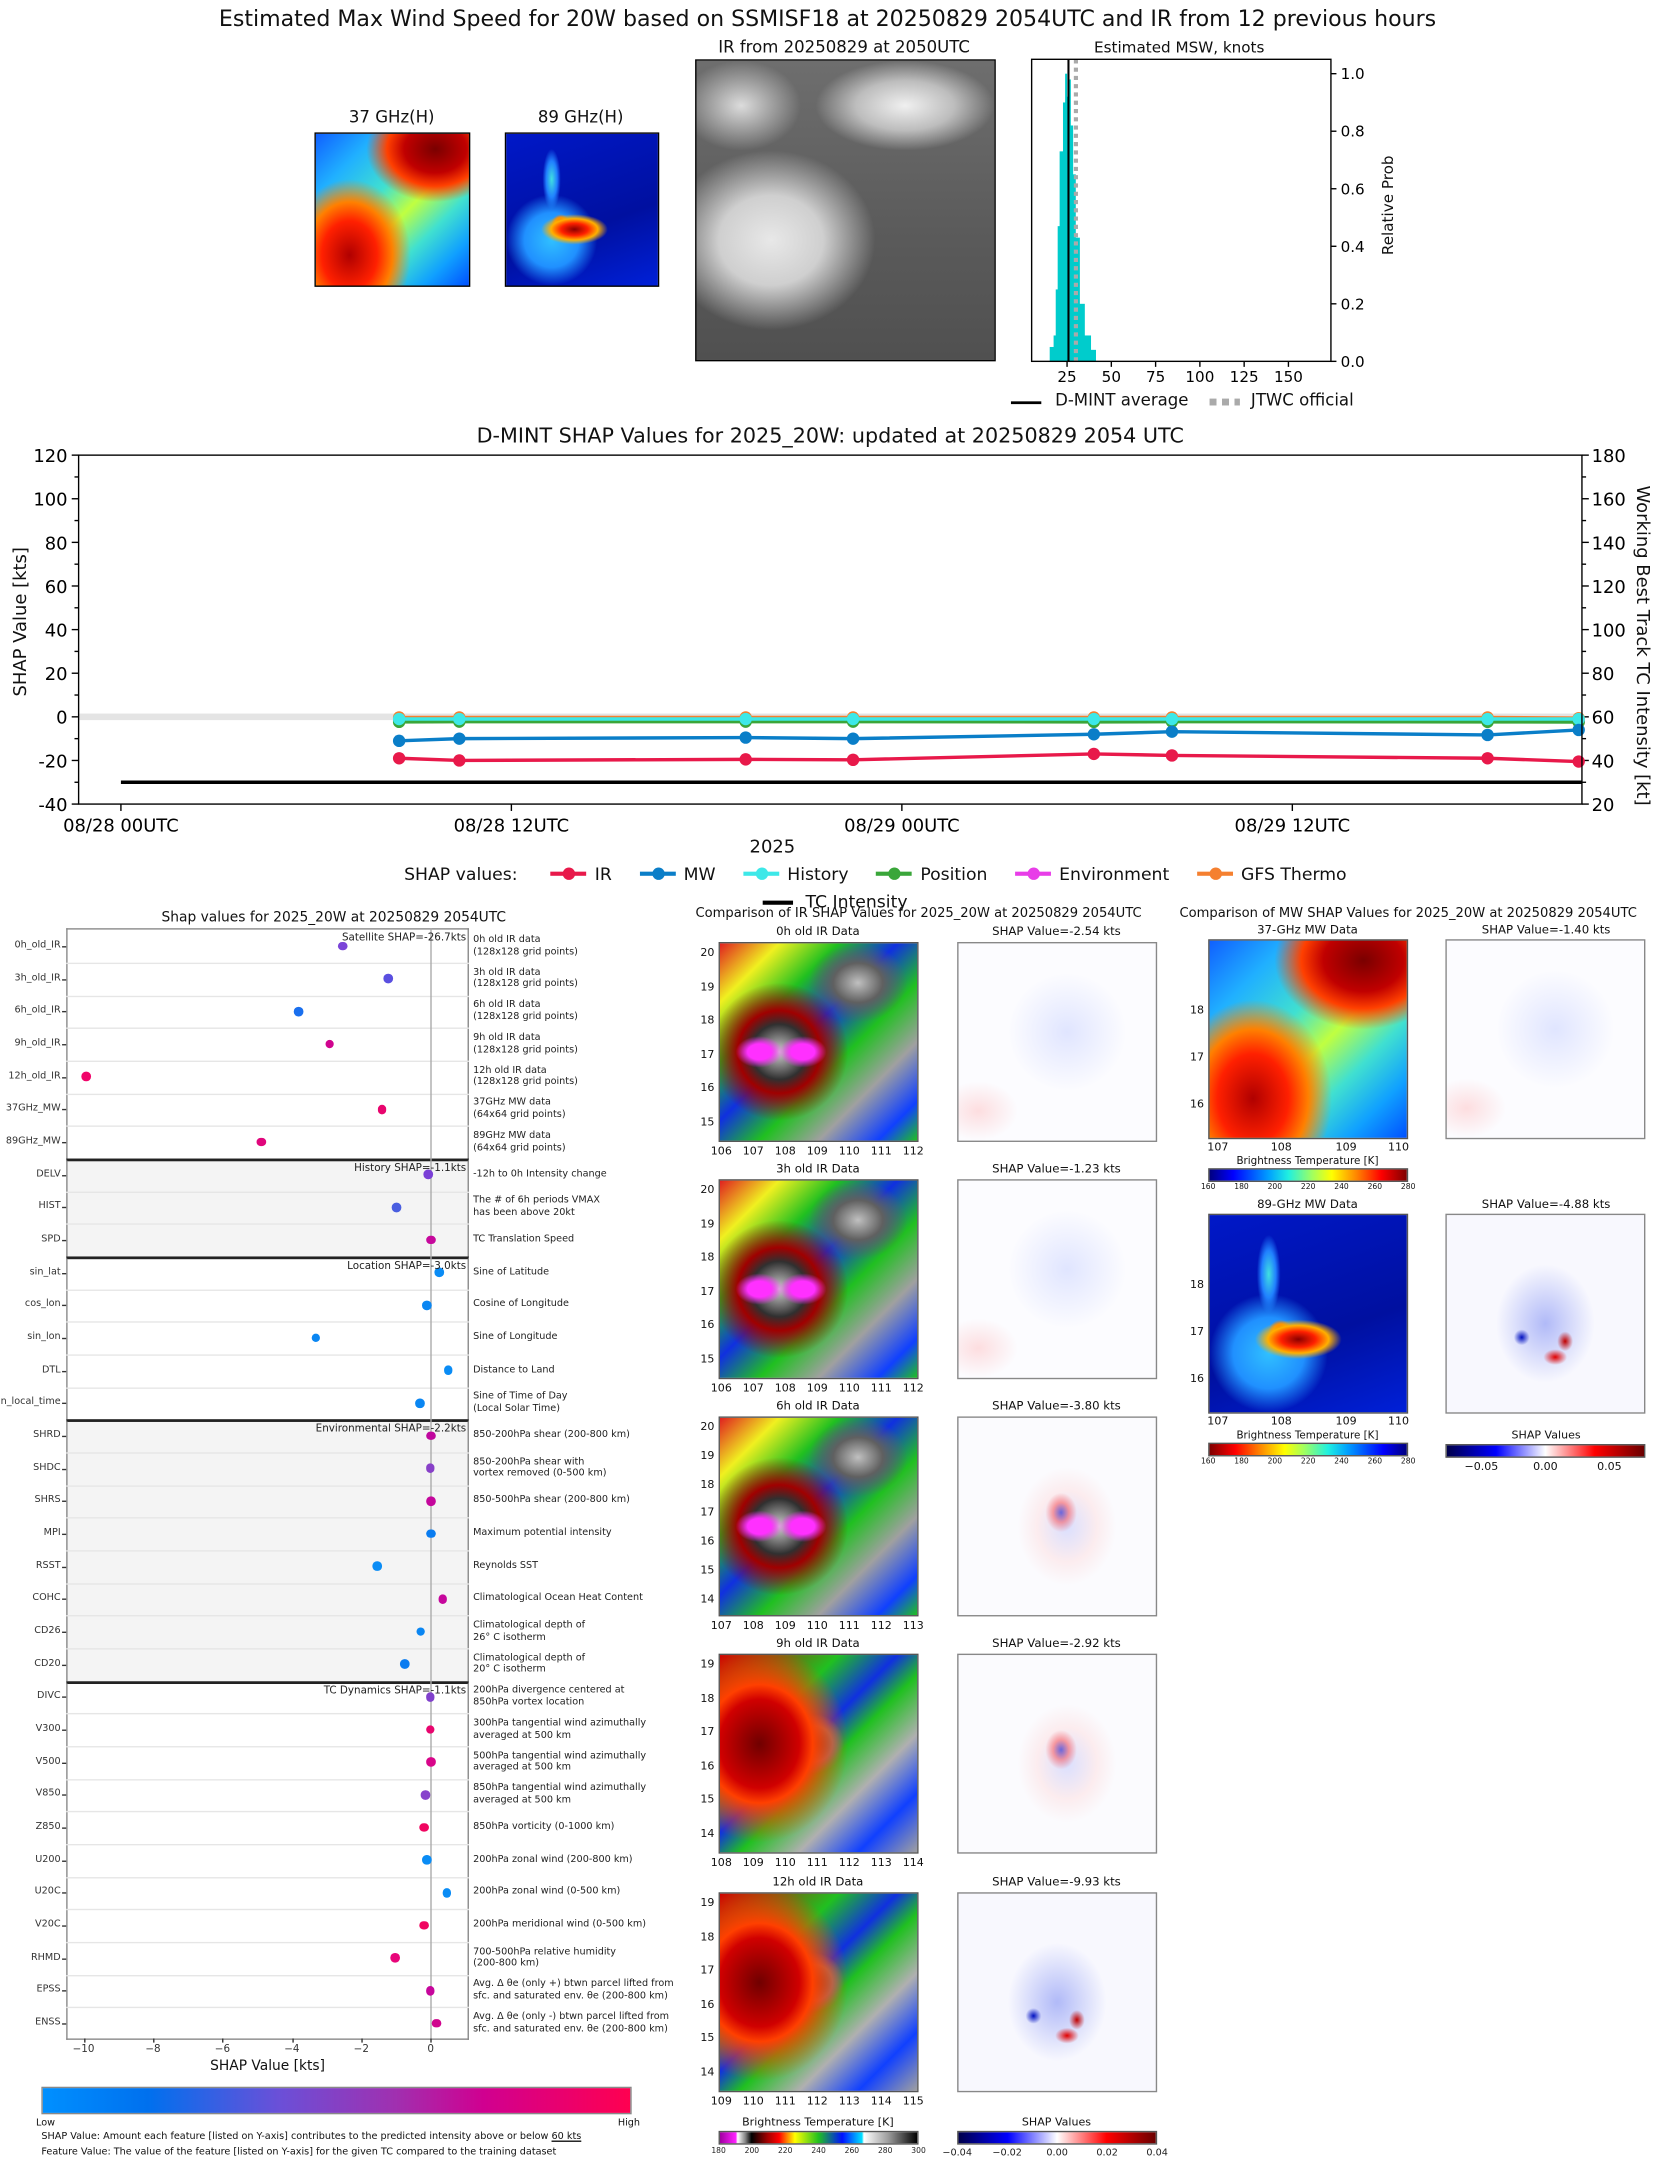 The image size is (1655, 2161). I want to click on feature-name: EPSS, so click(49, 1989).